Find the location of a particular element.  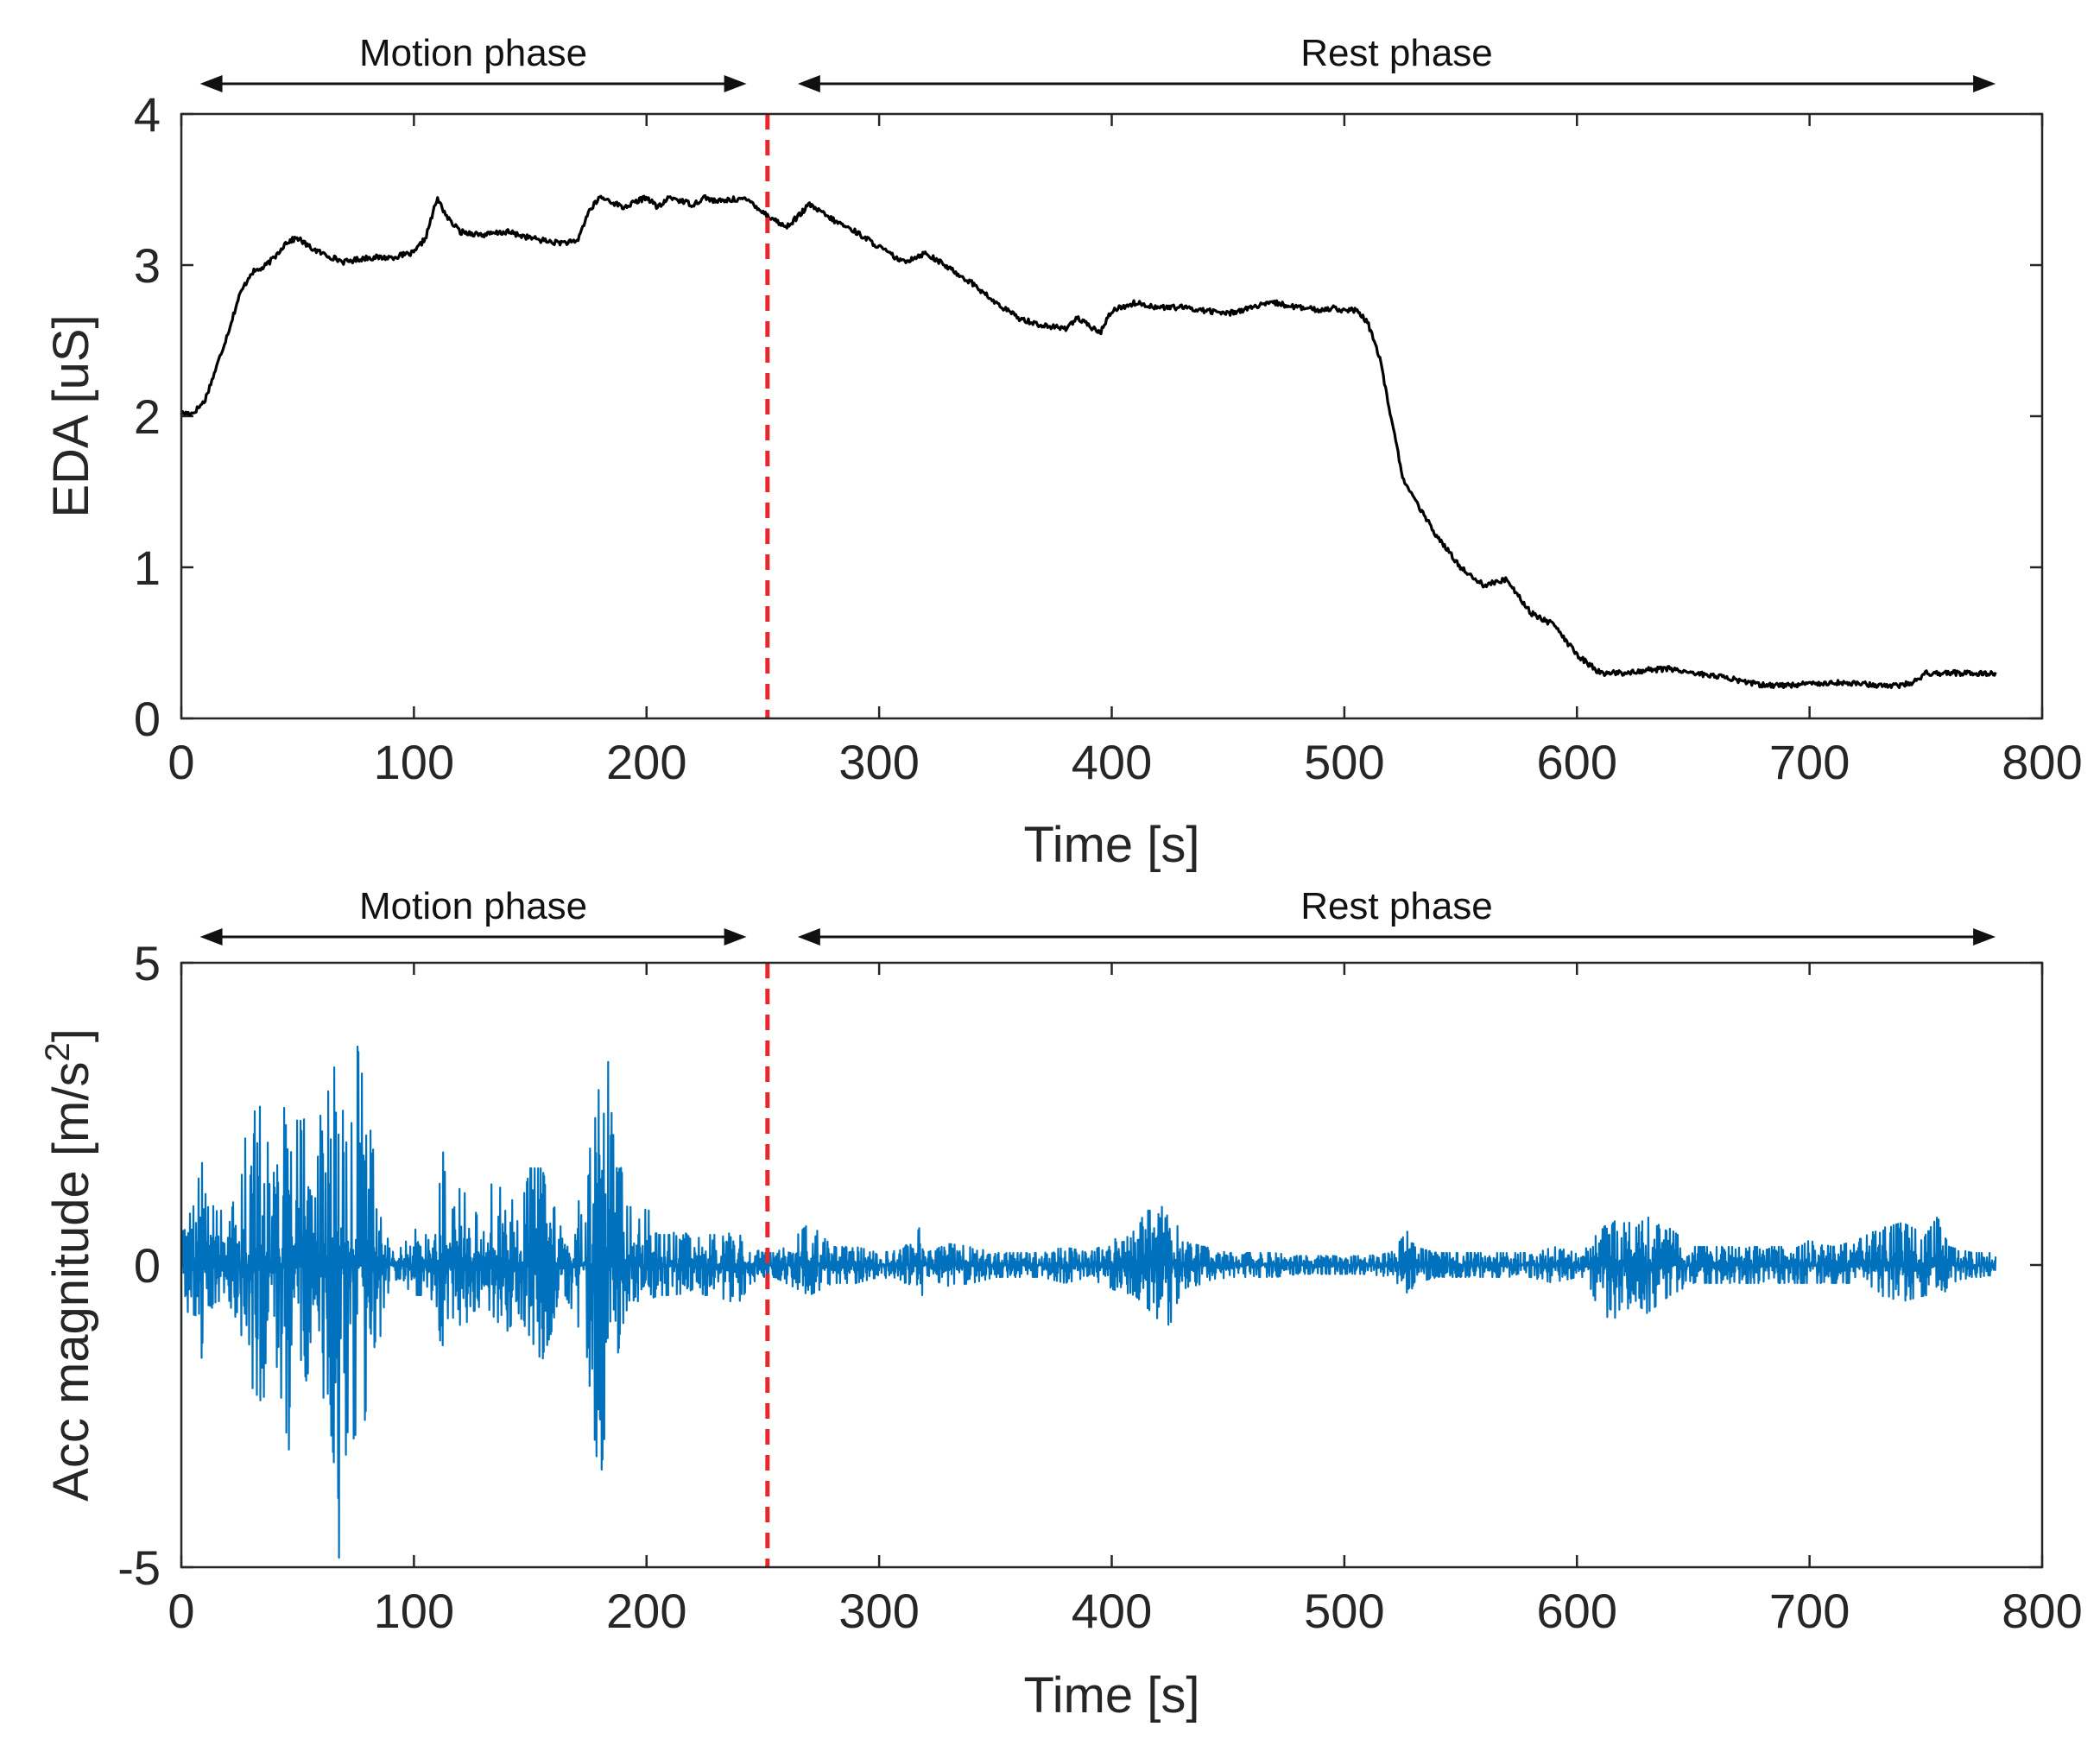

y-tick-label: 1 is located at coordinates (147, 568).